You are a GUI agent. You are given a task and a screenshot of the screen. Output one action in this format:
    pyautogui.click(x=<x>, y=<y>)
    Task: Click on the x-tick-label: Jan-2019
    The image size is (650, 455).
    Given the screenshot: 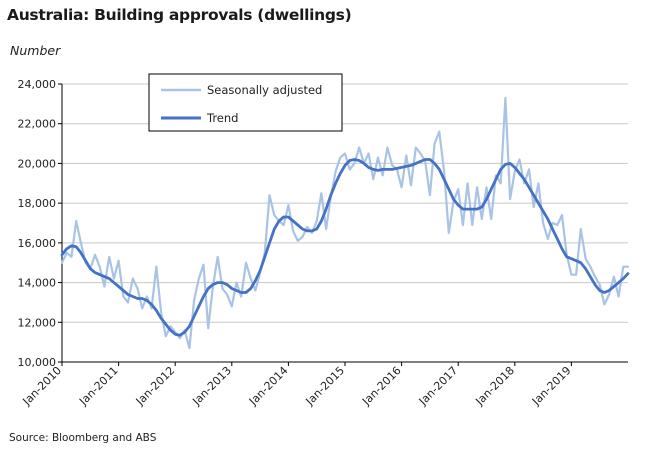 What is the action you would take?
    pyautogui.click(x=551, y=386)
    